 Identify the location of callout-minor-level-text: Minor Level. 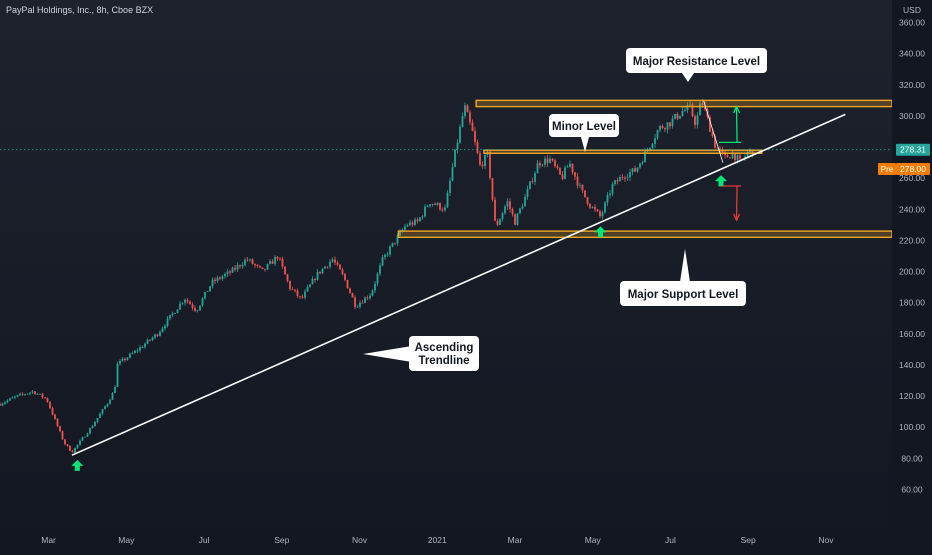
(584, 127).